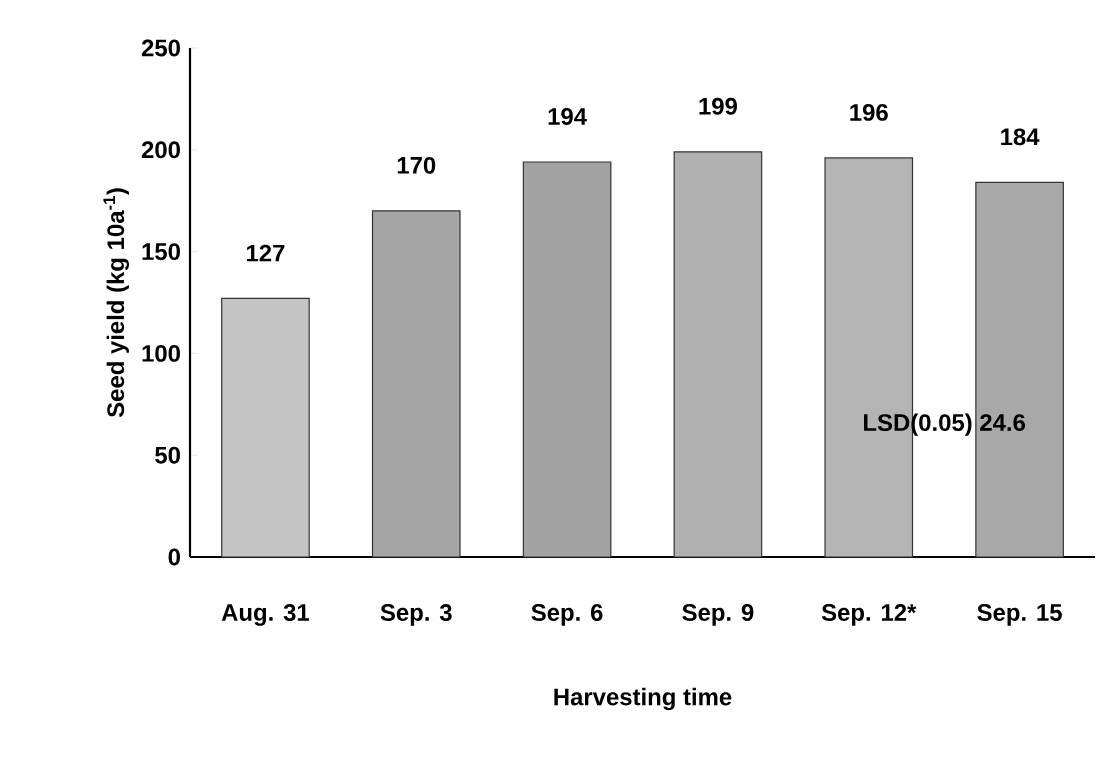  I want to click on y-tick-label: 200, so click(160, 150).